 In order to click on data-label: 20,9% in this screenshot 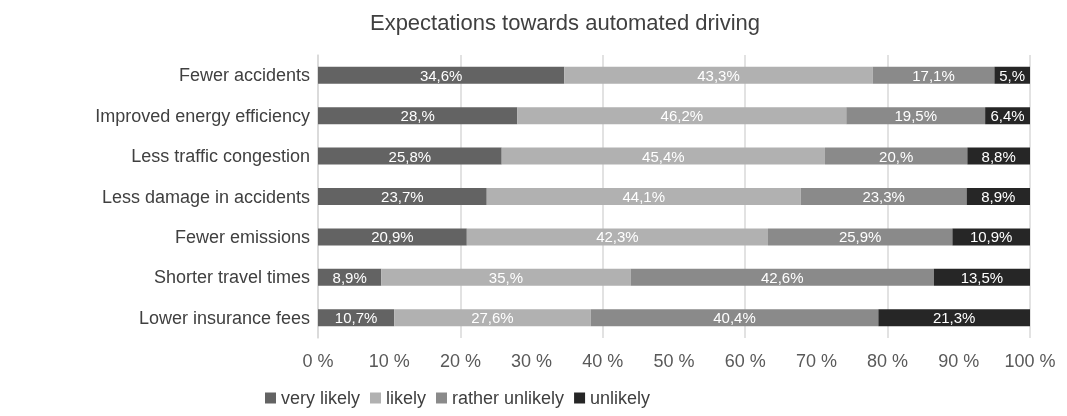, I will do `click(392, 237)`.